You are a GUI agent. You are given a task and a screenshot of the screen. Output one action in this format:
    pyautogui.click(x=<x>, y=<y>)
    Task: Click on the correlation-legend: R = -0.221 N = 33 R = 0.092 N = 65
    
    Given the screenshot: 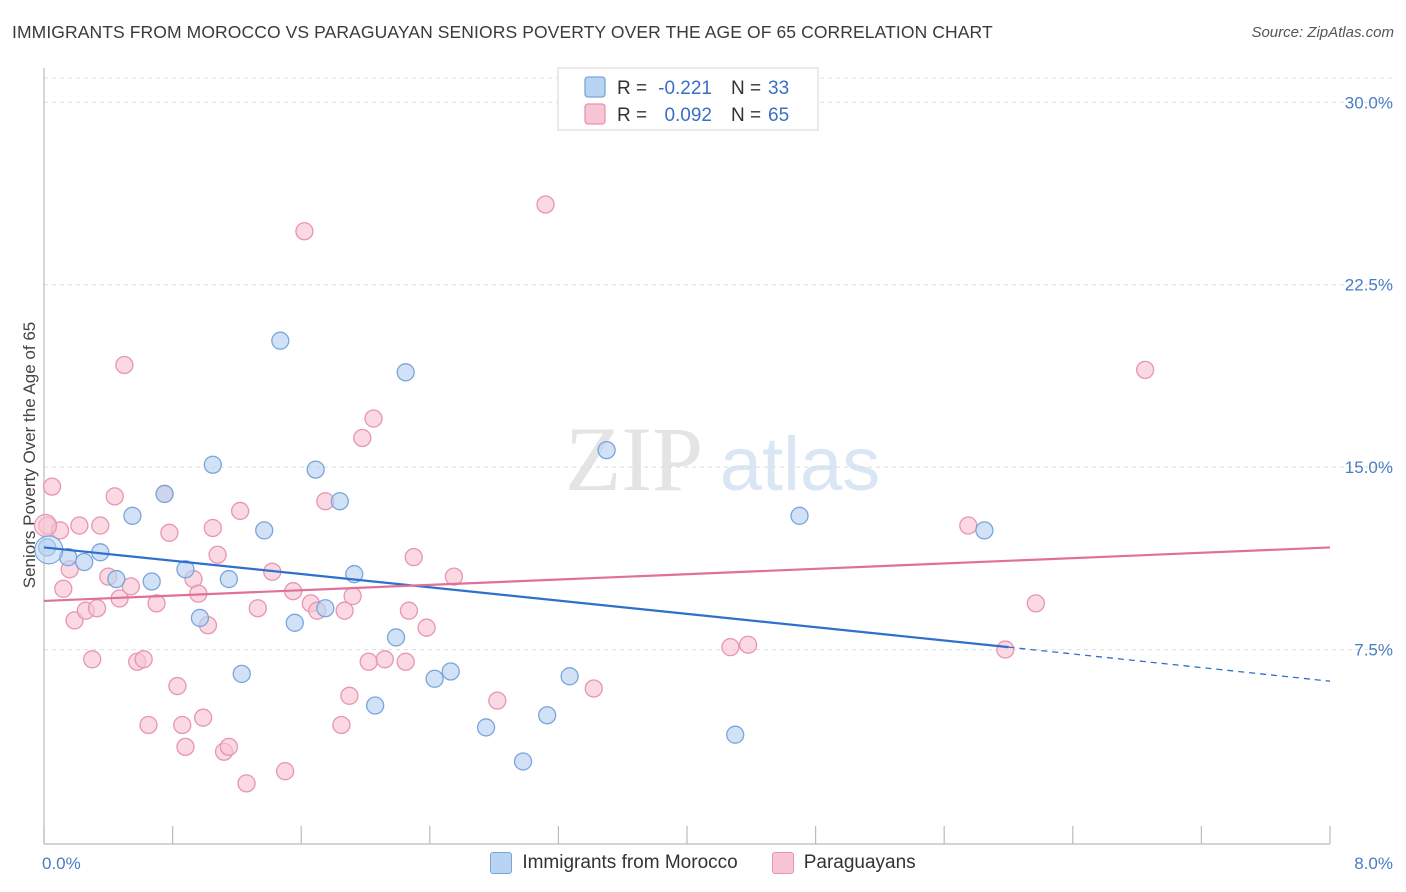 What is the action you would take?
    pyautogui.click(x=688, y=99)
    